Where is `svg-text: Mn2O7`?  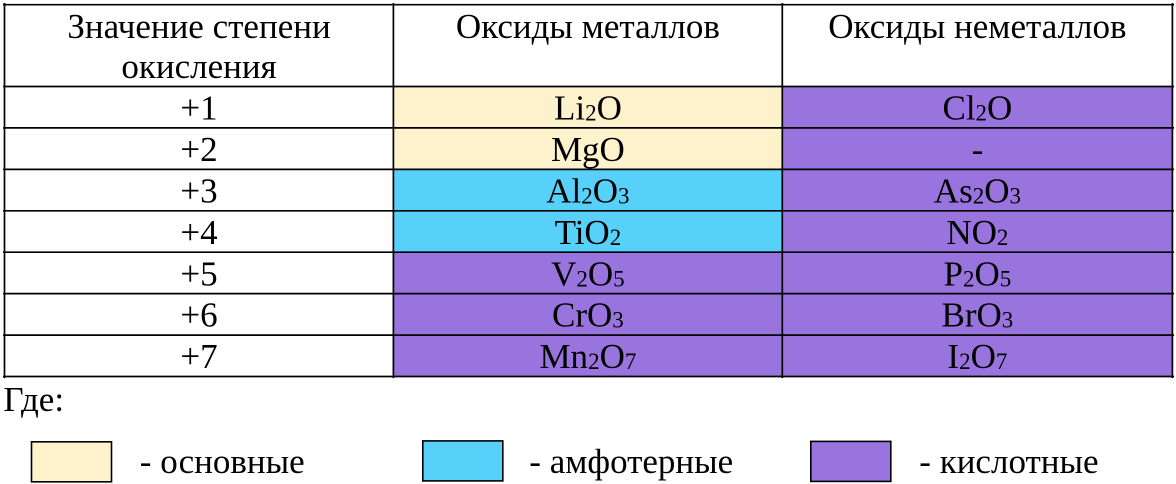
svg-text: Mn2O7 is located at coordinates (587, 356).